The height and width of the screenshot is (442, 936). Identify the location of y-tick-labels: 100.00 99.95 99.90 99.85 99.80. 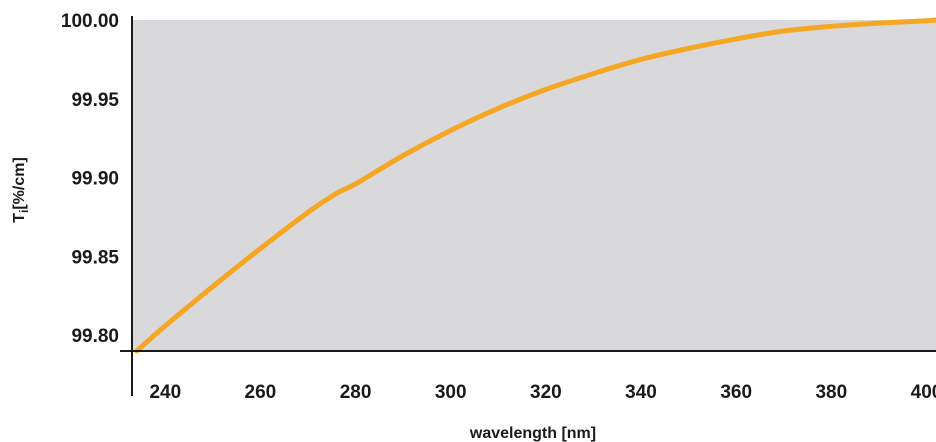
(90, 179).